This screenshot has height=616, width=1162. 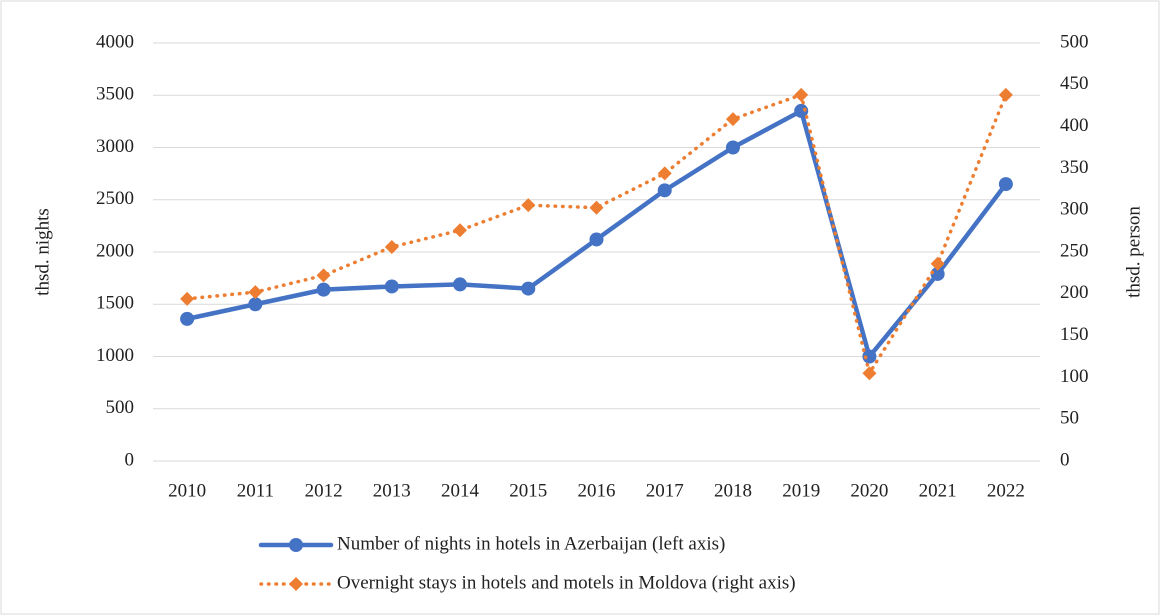 What do you see at coordinates (1074, 83) in the screenshot?
I see `y2-tick-label: 450` at bounding box center [1074, 83].